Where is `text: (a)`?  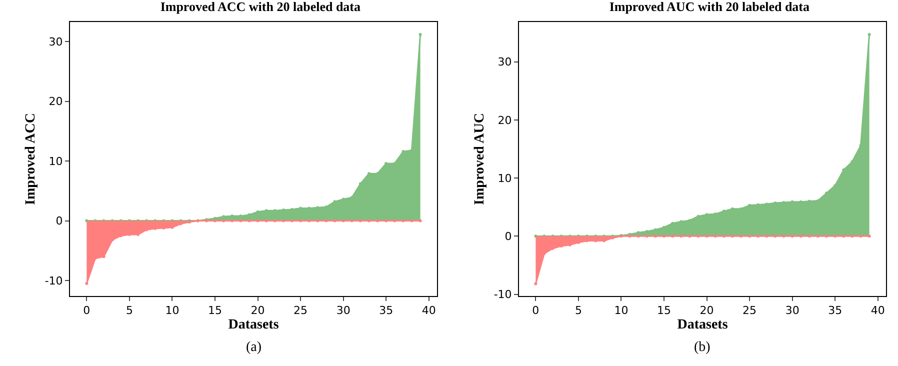 text: (a) is located at coordinates (254, 347).